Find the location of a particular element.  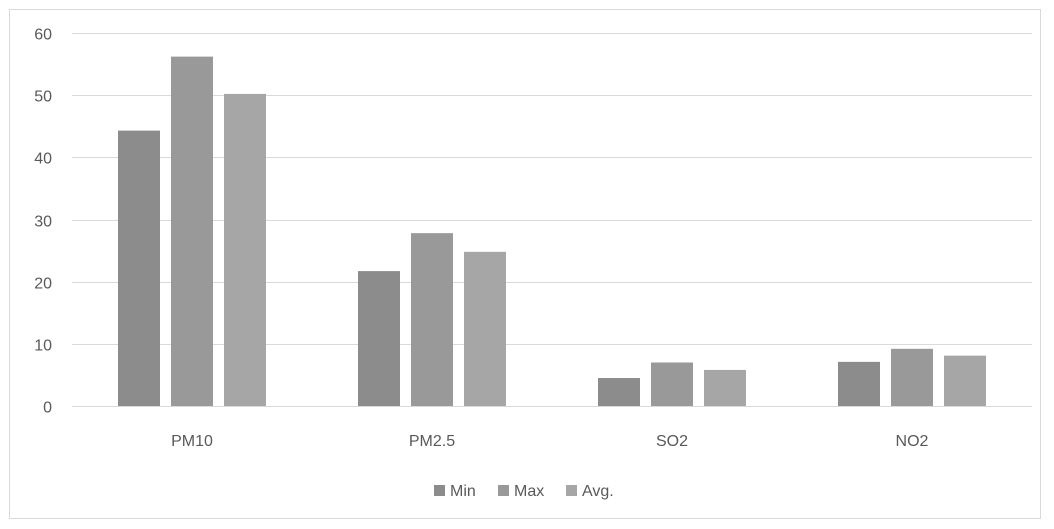

legend: Min Max Avg. is located at coordinates (524, 491).